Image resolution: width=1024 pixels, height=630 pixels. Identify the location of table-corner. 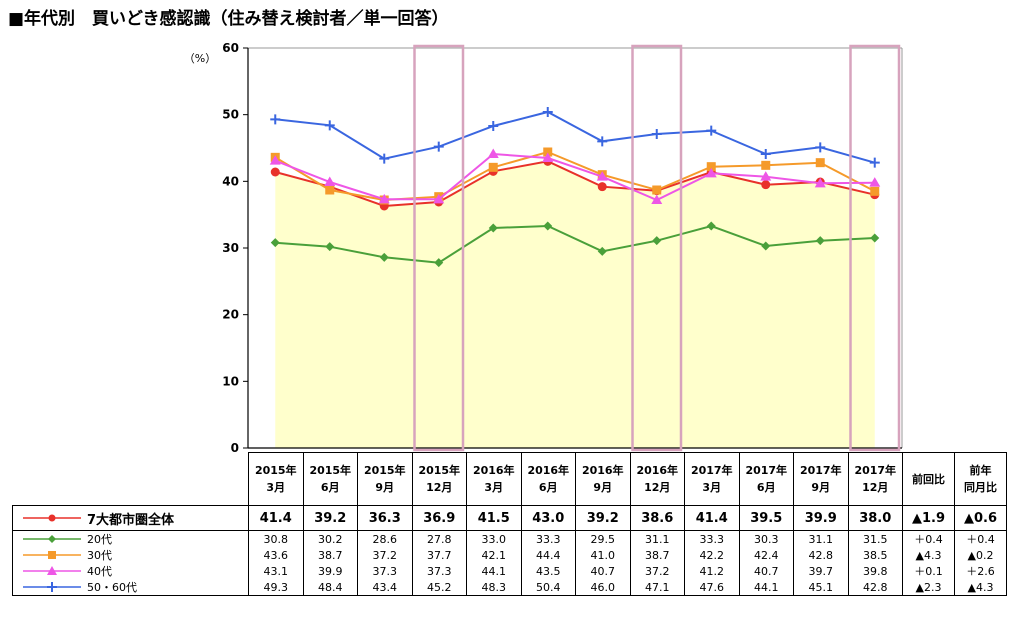
(131, 479).